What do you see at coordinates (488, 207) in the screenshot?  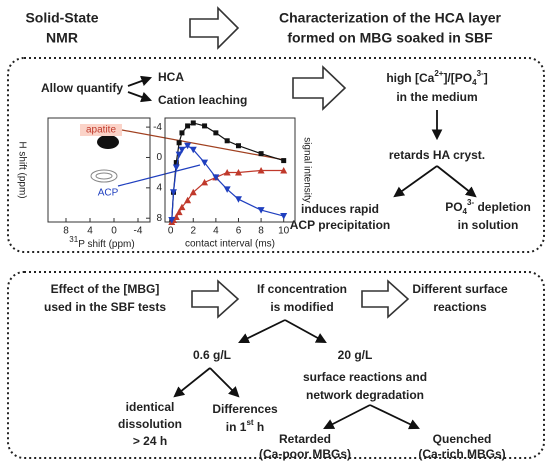 I see `label: PO43- depletion` at bounding box center [488, 207].